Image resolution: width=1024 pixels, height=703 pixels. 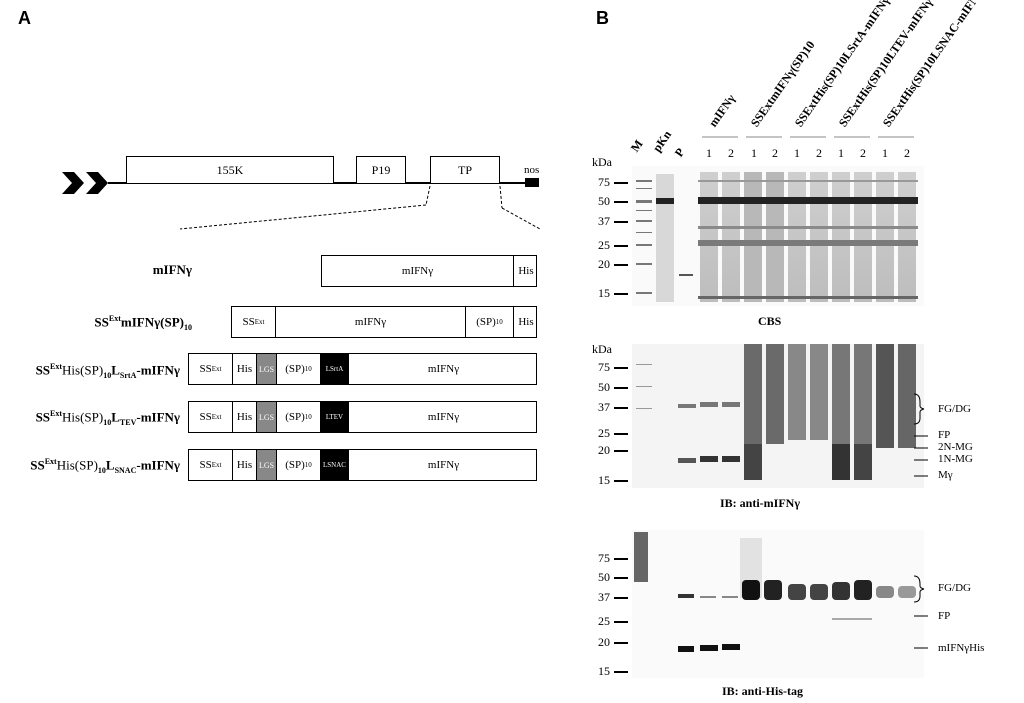 What do you see at coordinates (955, 409) in the screenshot?
I see `annot-fgdg-mid: FG/DG` at bounding box center [955, 409].